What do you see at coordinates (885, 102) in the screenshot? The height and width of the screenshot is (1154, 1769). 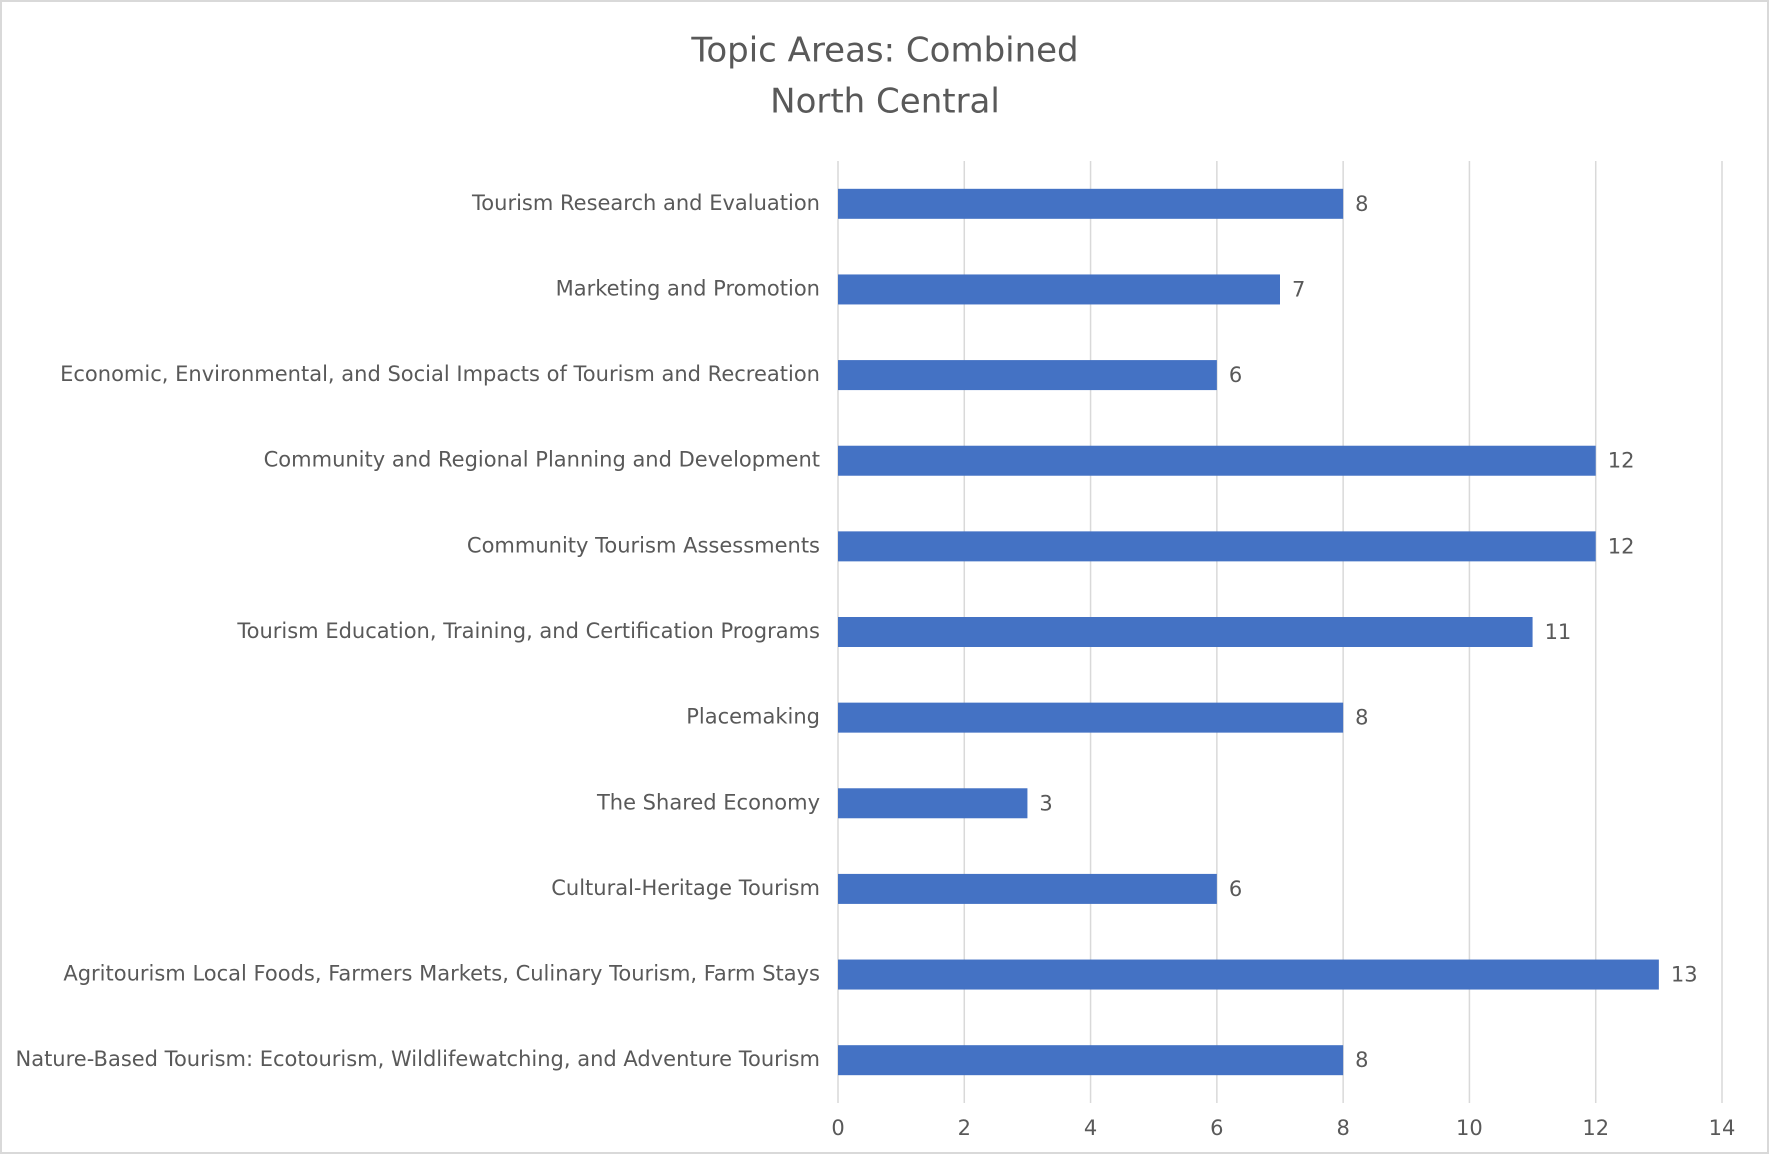 I see `chart-title: North Central` at bounding box center [885, 102].